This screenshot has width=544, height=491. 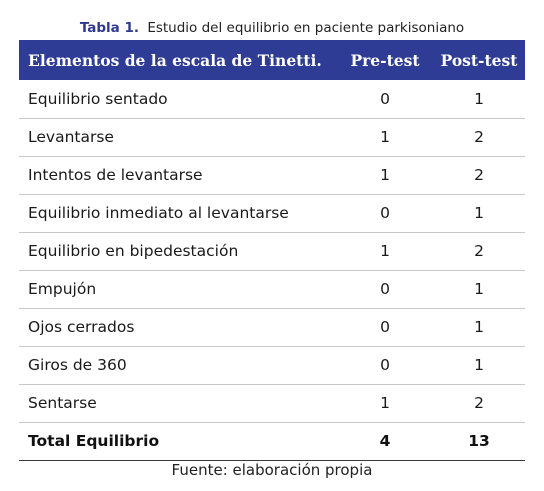 I want to click on row-item: Giros de 360, so click(x=77, y=365).